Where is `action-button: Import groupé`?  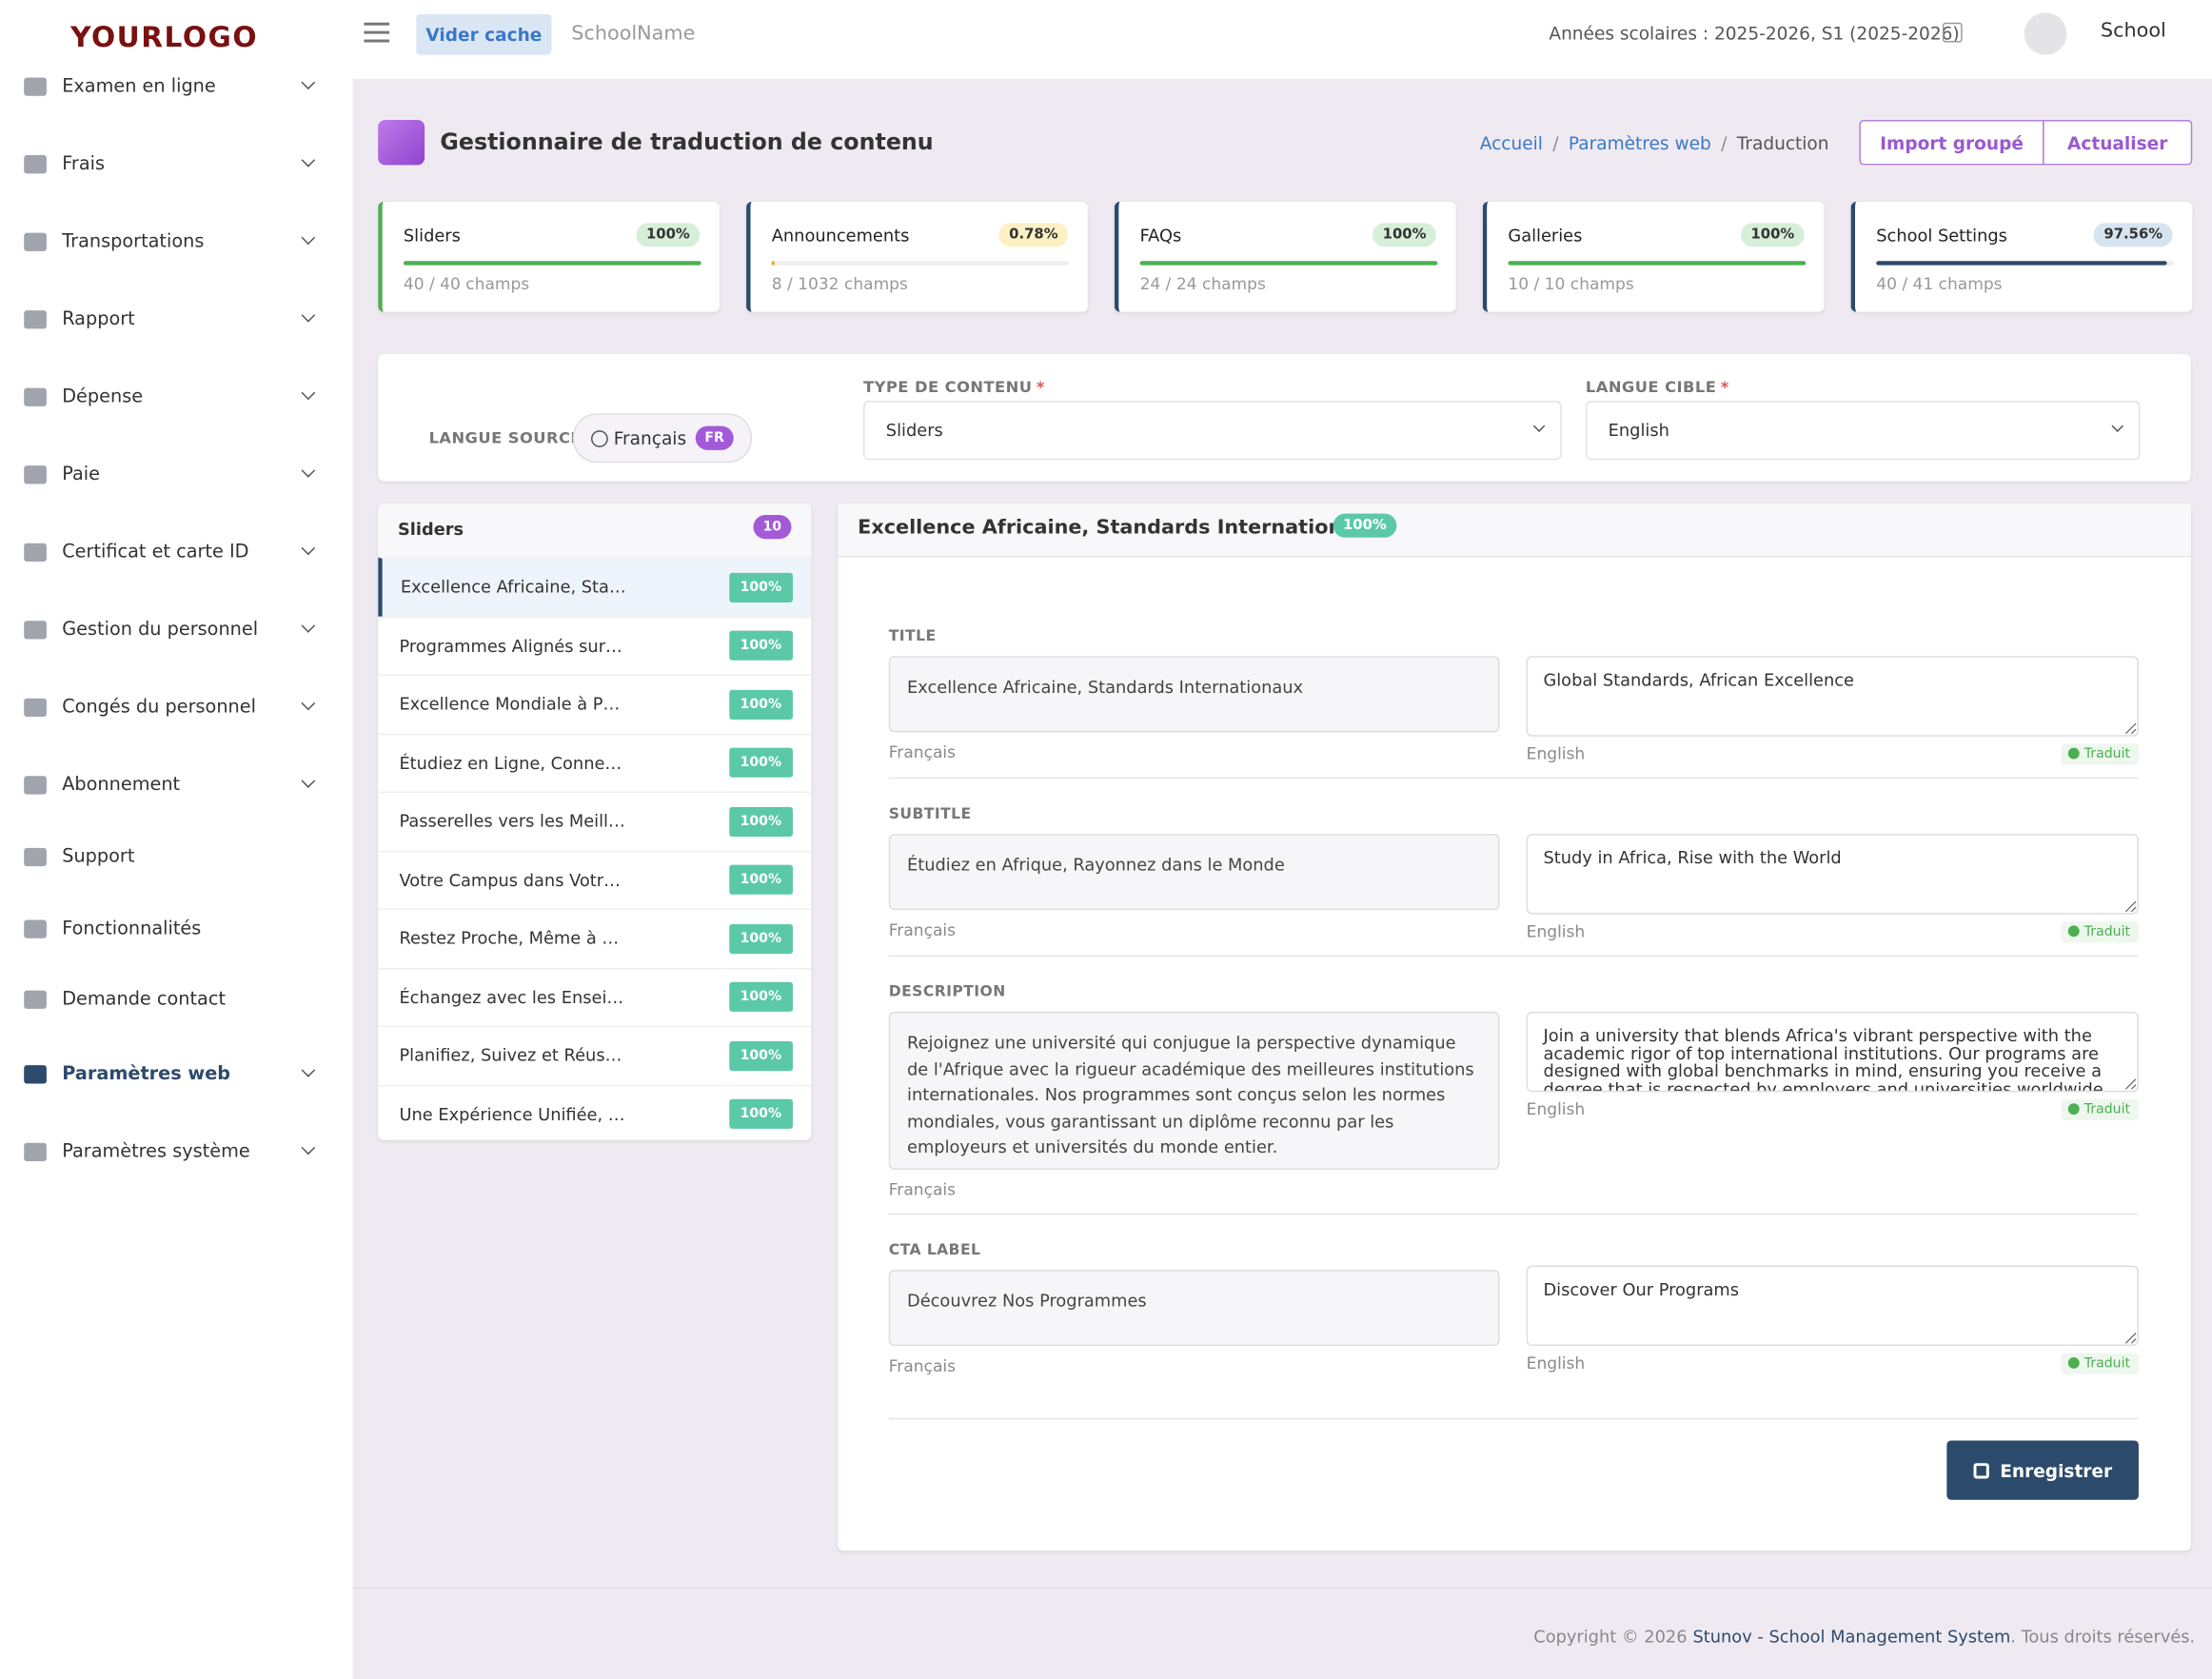
action-button: Import groupé is located at coordinates (1951, 142).